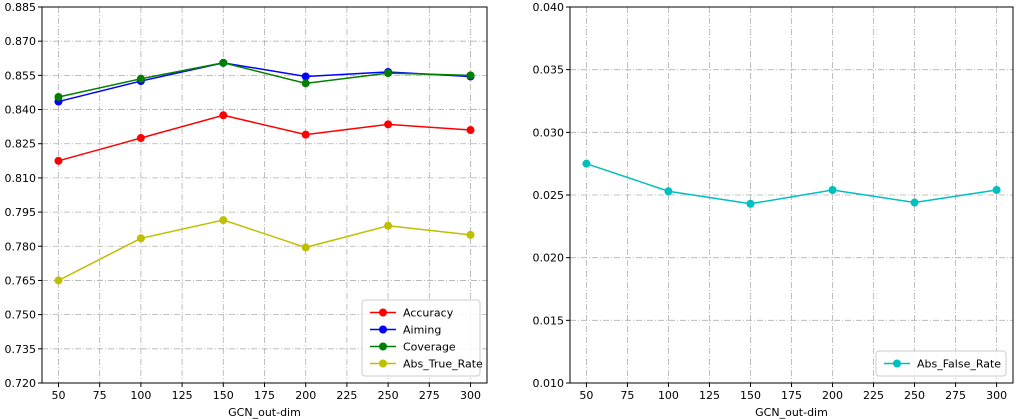 The width and height of the screenshot is (1017, 420). I want to click on y-tick-label: 0.030, so click(549, 132).